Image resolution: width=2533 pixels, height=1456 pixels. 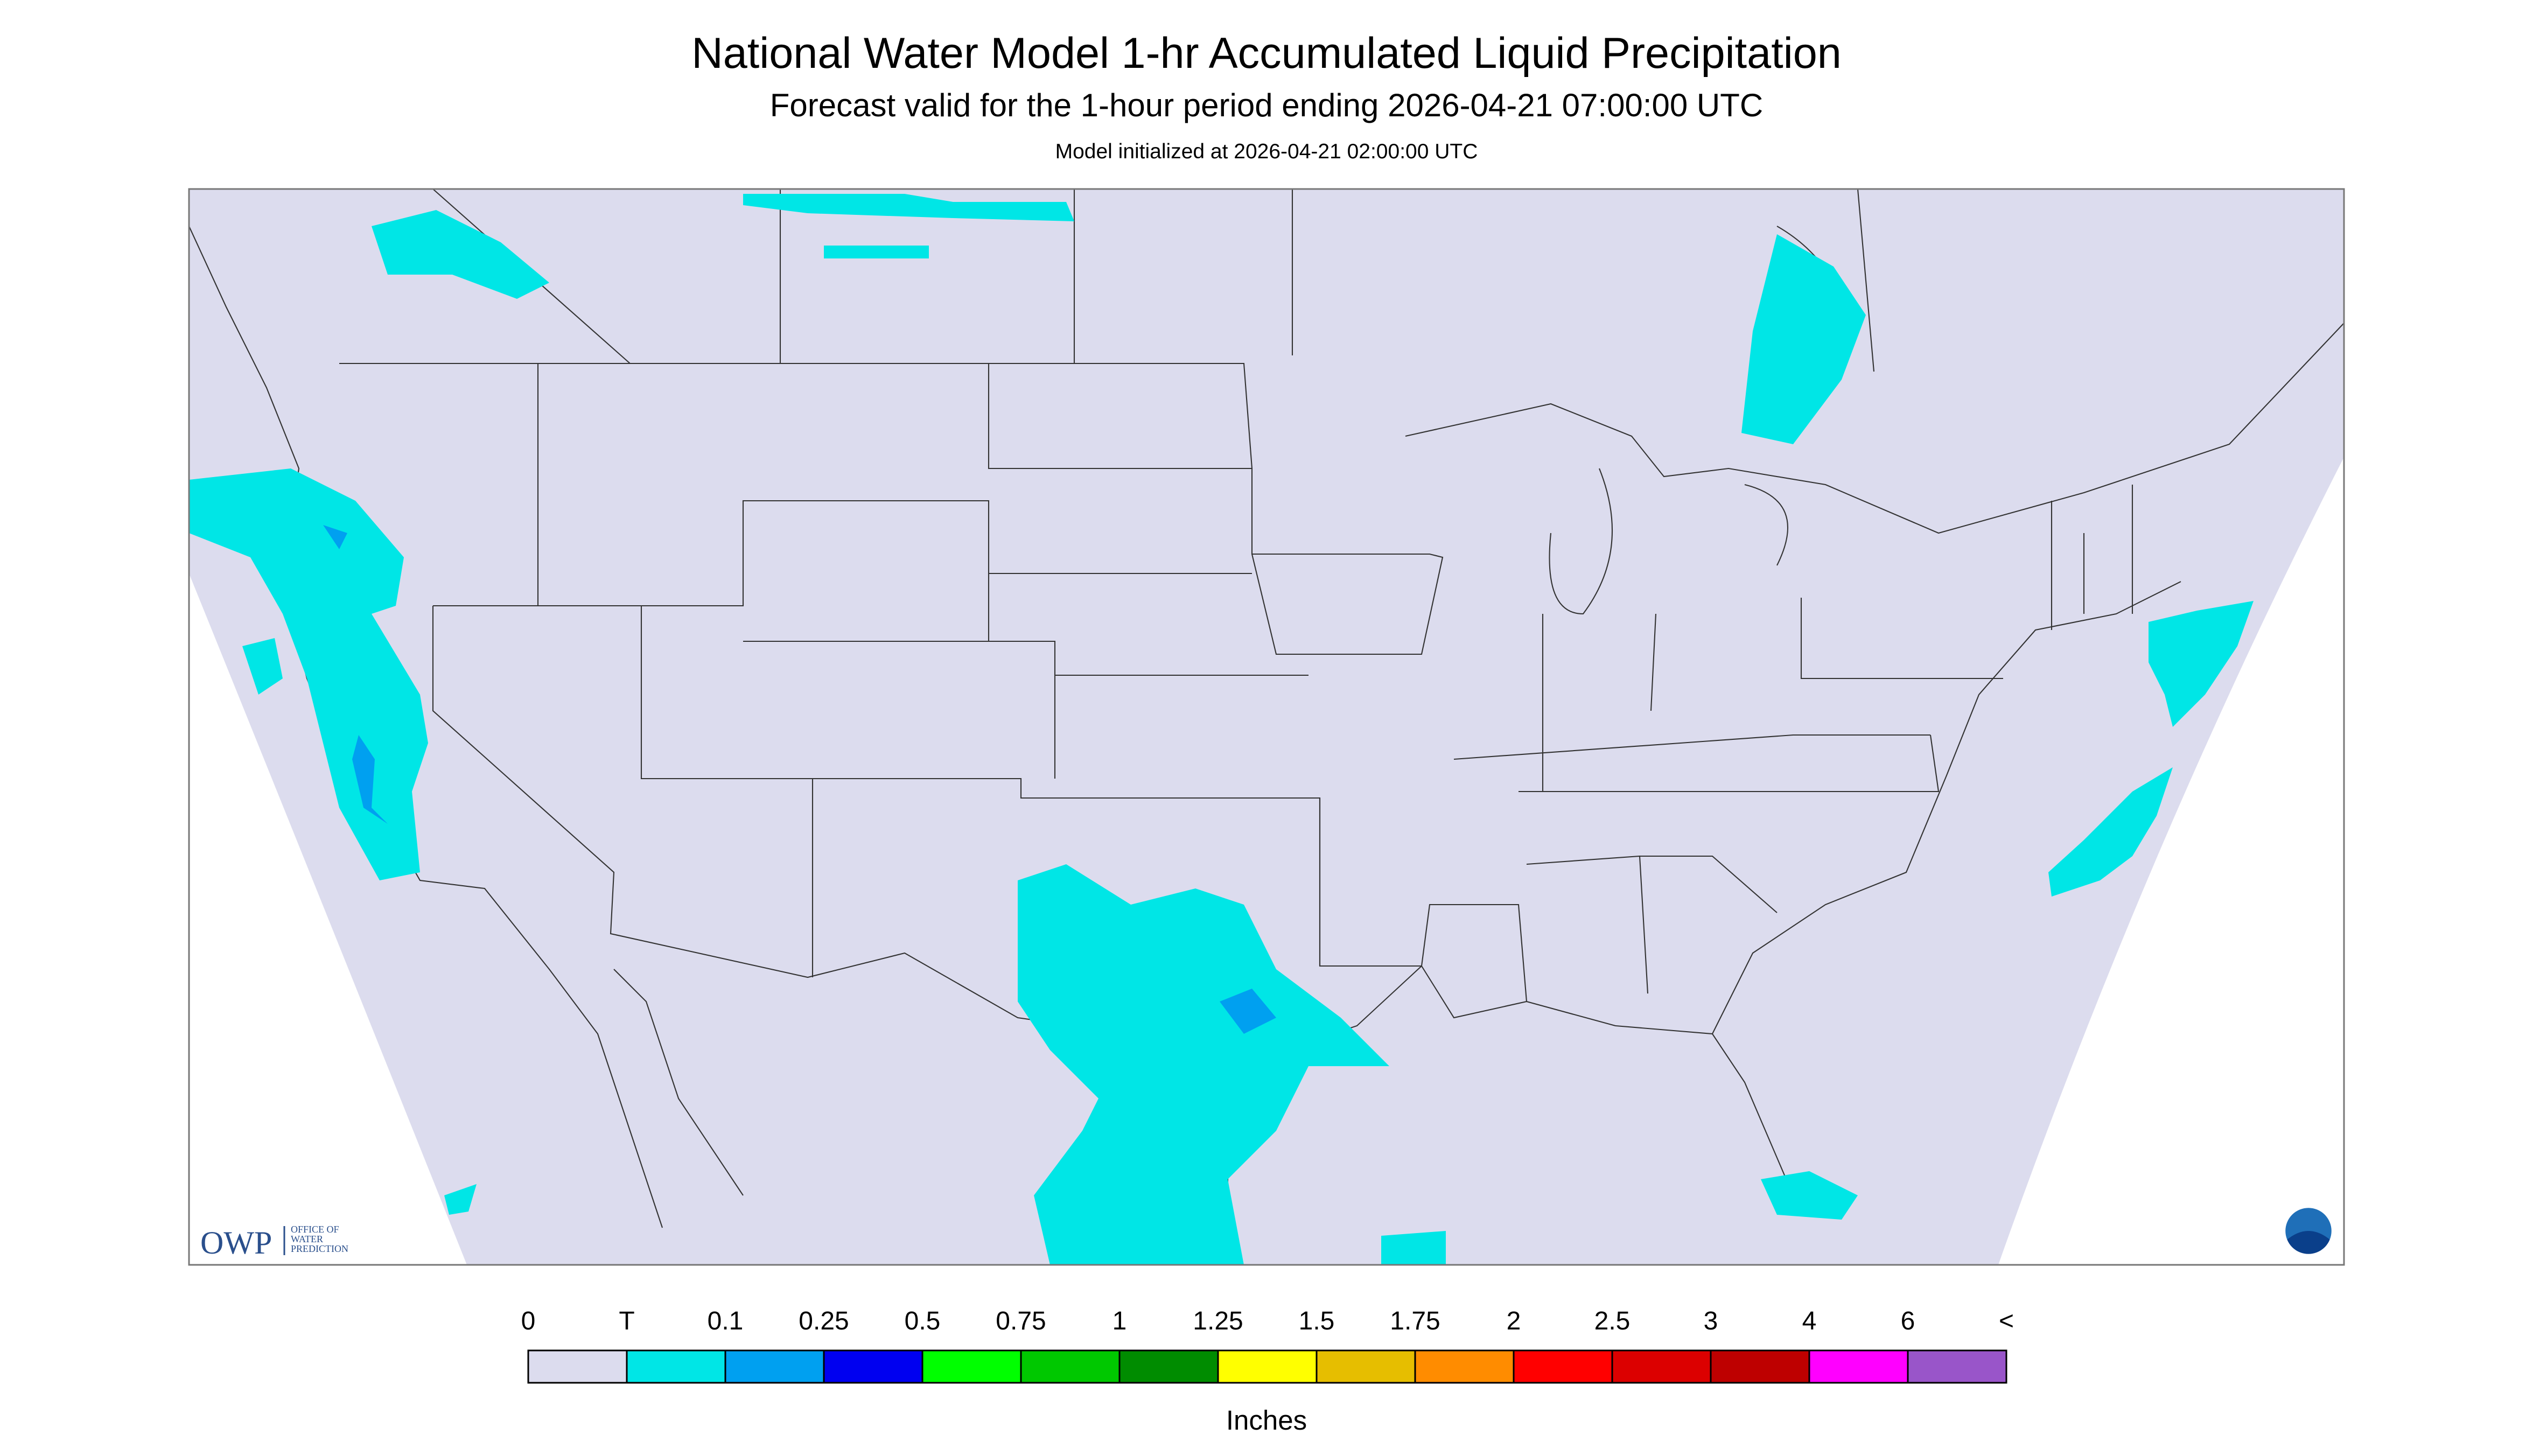 I want to click on noaa-logo, so click(x=2308, y=1231).